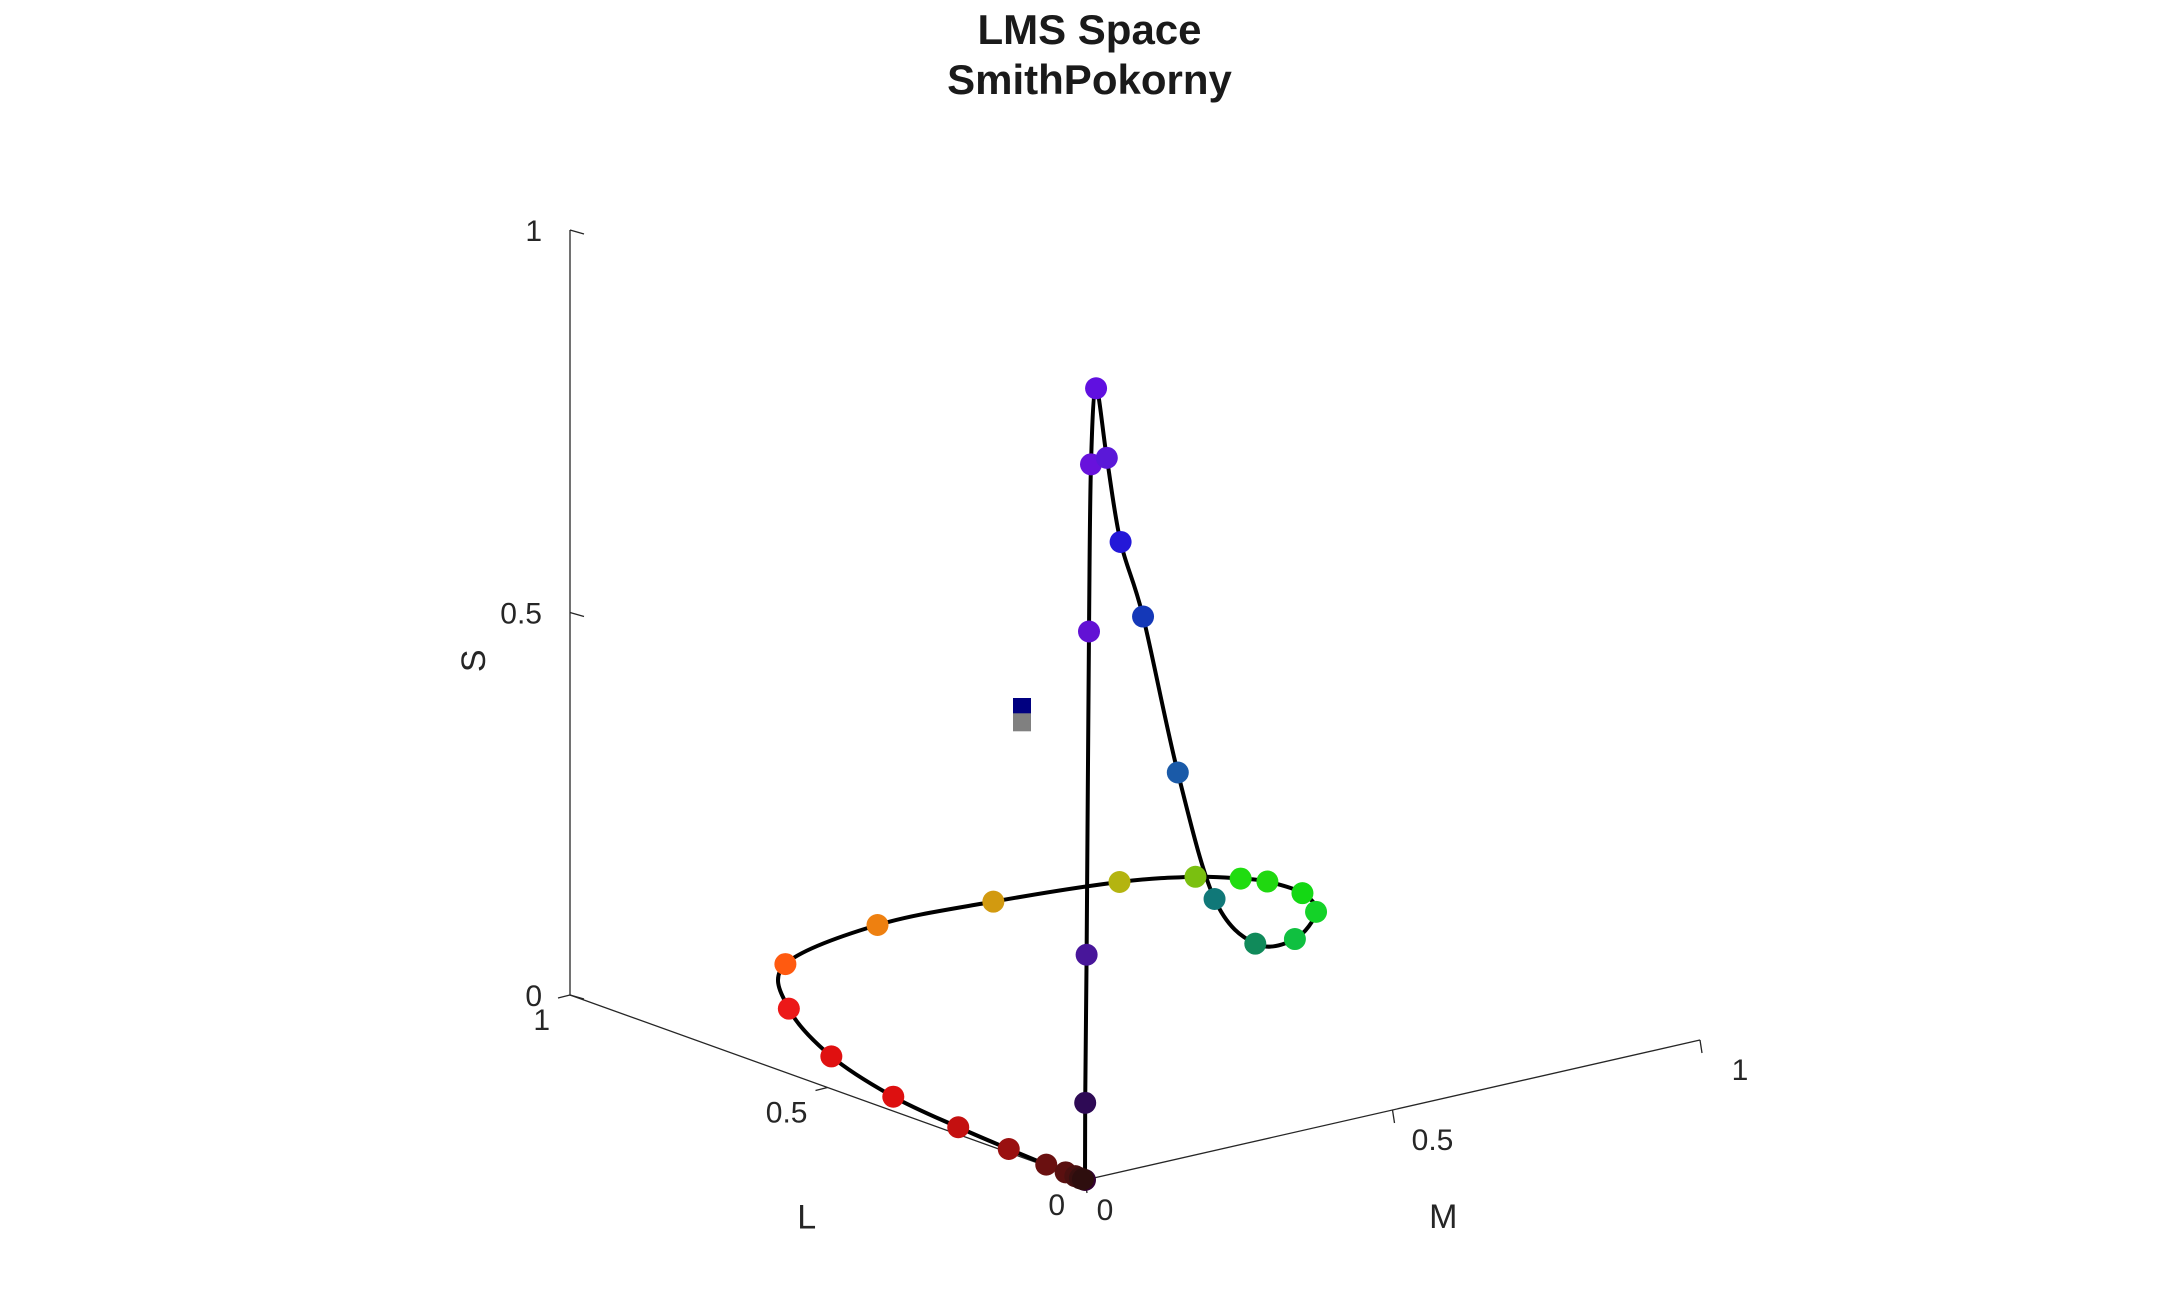 The image size is (2179, 1313). I want to click on s-tick-label: 0.5, so click(521, 614).